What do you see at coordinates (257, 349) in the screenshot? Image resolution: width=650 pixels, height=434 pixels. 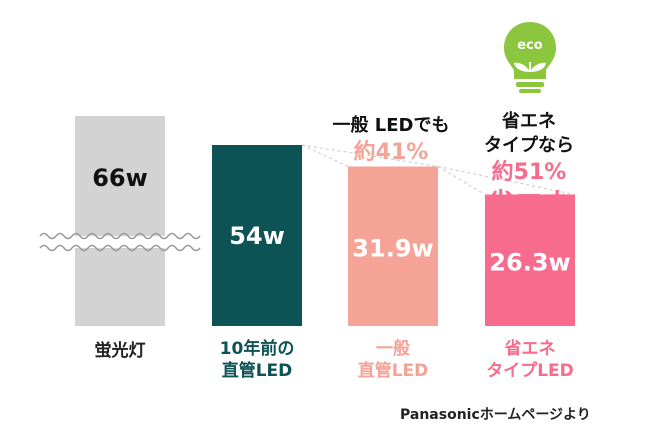 I see `category-label-line: 10年前の` at bounding box center [257, 349].